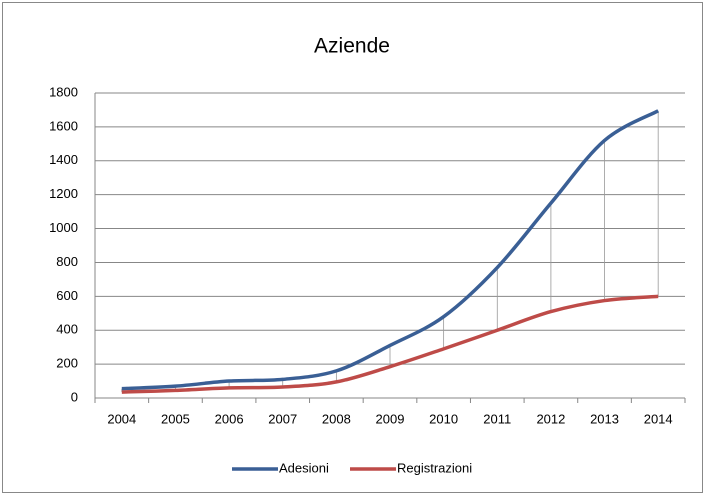 This screenshot has width=705, height=495. What do you see at coordinates (550, 418) in the screenshot?
I see `x-tick-label: 2012` at bounding box center [550, 418].